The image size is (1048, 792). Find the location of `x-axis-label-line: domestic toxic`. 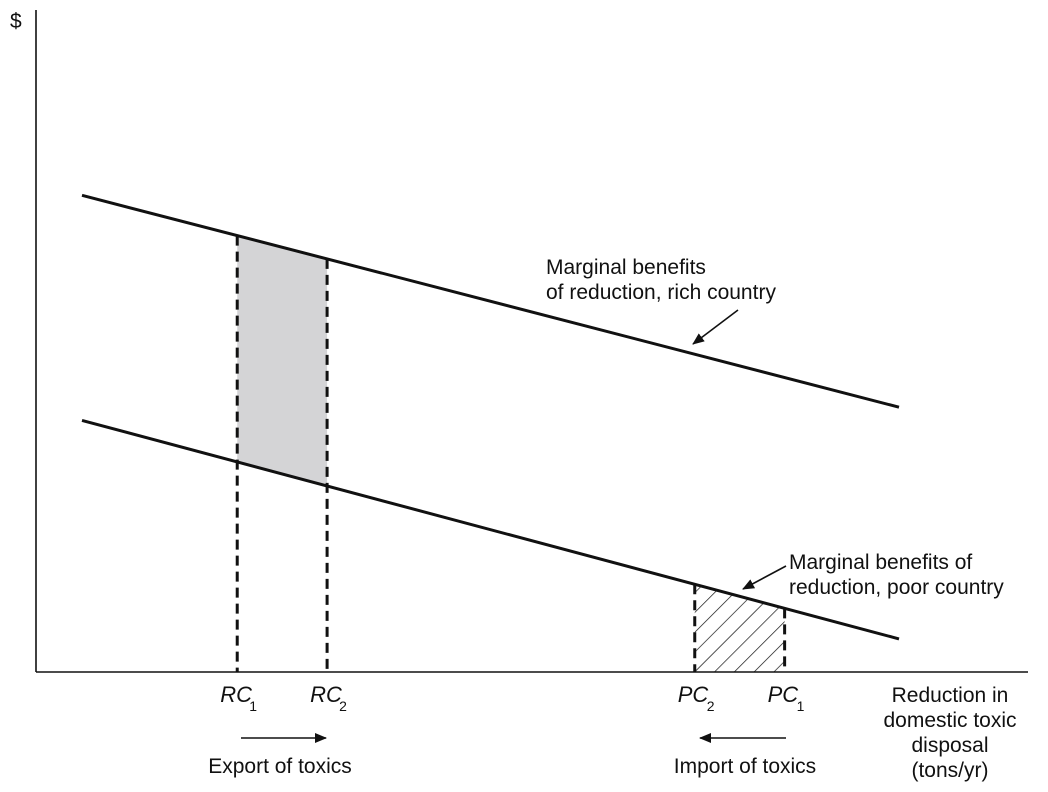

x-axis-label-line: domestic toxic is located at coordinates (949, 720).